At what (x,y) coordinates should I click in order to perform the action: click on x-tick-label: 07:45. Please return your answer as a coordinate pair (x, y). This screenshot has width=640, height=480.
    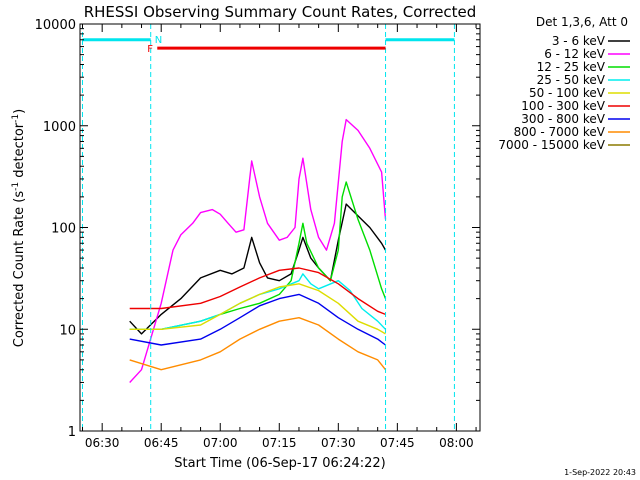
    Looking at the image, I should click on (397, 443).